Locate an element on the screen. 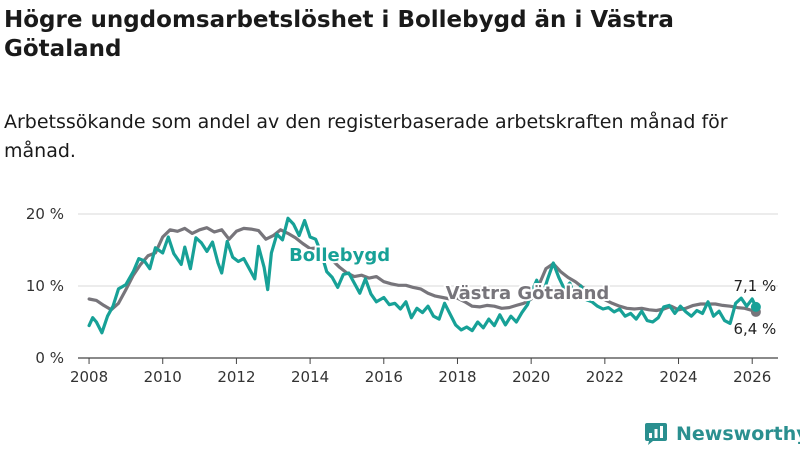 The image size is (800, 450). x-tick-label: 2010 is located at coordinates (163, 377).